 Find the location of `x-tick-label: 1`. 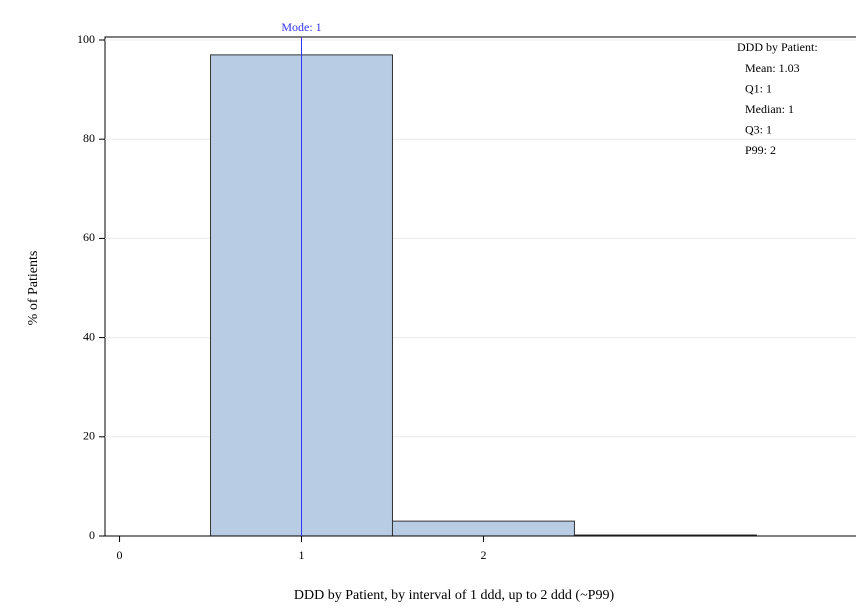

x-tick-label: 1 is located at coordinates (302, 555).